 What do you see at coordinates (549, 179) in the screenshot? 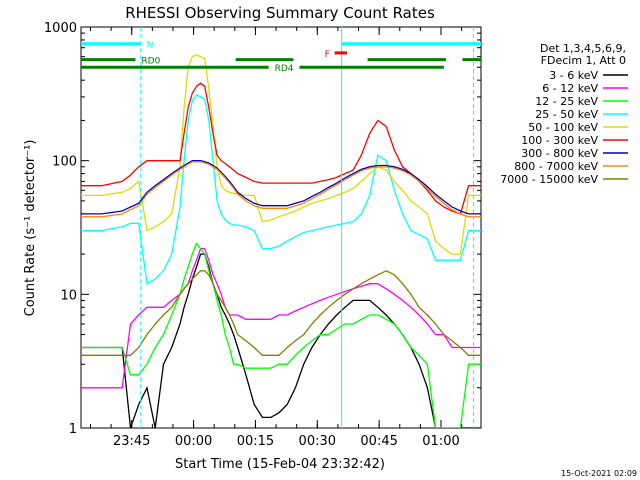
I see `legend-label: 7000 - 15000 keV` at bounding box center [549, 179].